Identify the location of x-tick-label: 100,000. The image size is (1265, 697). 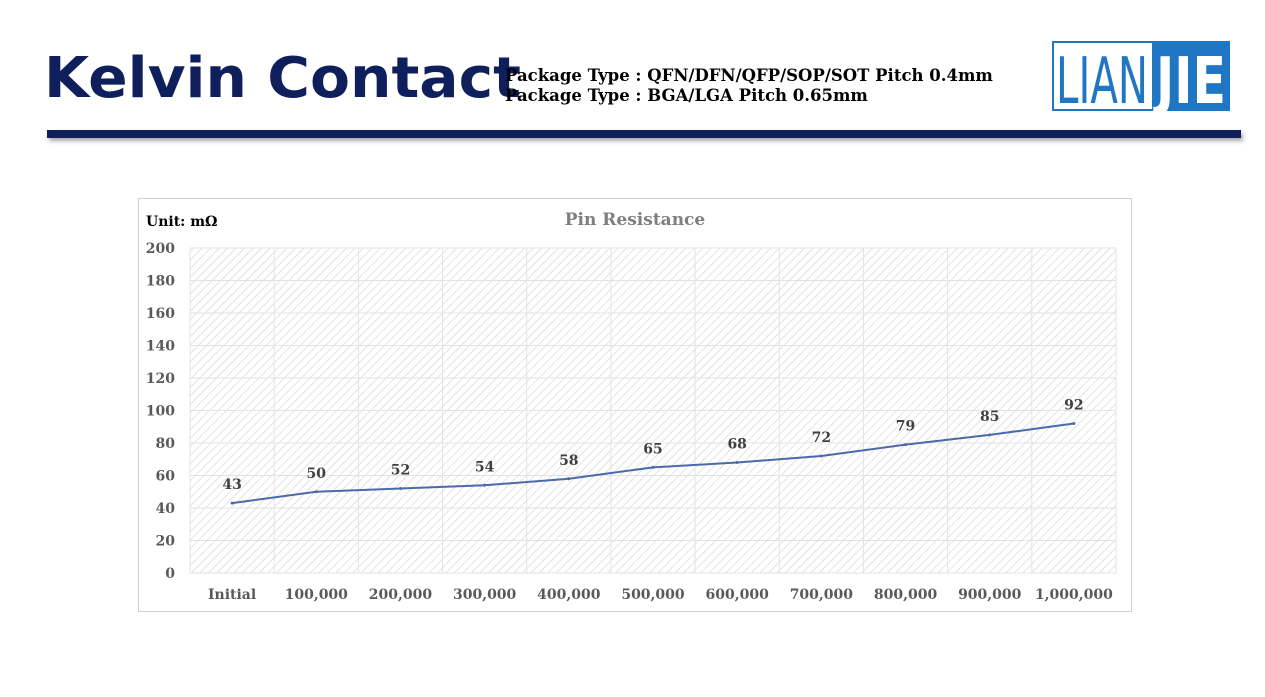
(317, 595).